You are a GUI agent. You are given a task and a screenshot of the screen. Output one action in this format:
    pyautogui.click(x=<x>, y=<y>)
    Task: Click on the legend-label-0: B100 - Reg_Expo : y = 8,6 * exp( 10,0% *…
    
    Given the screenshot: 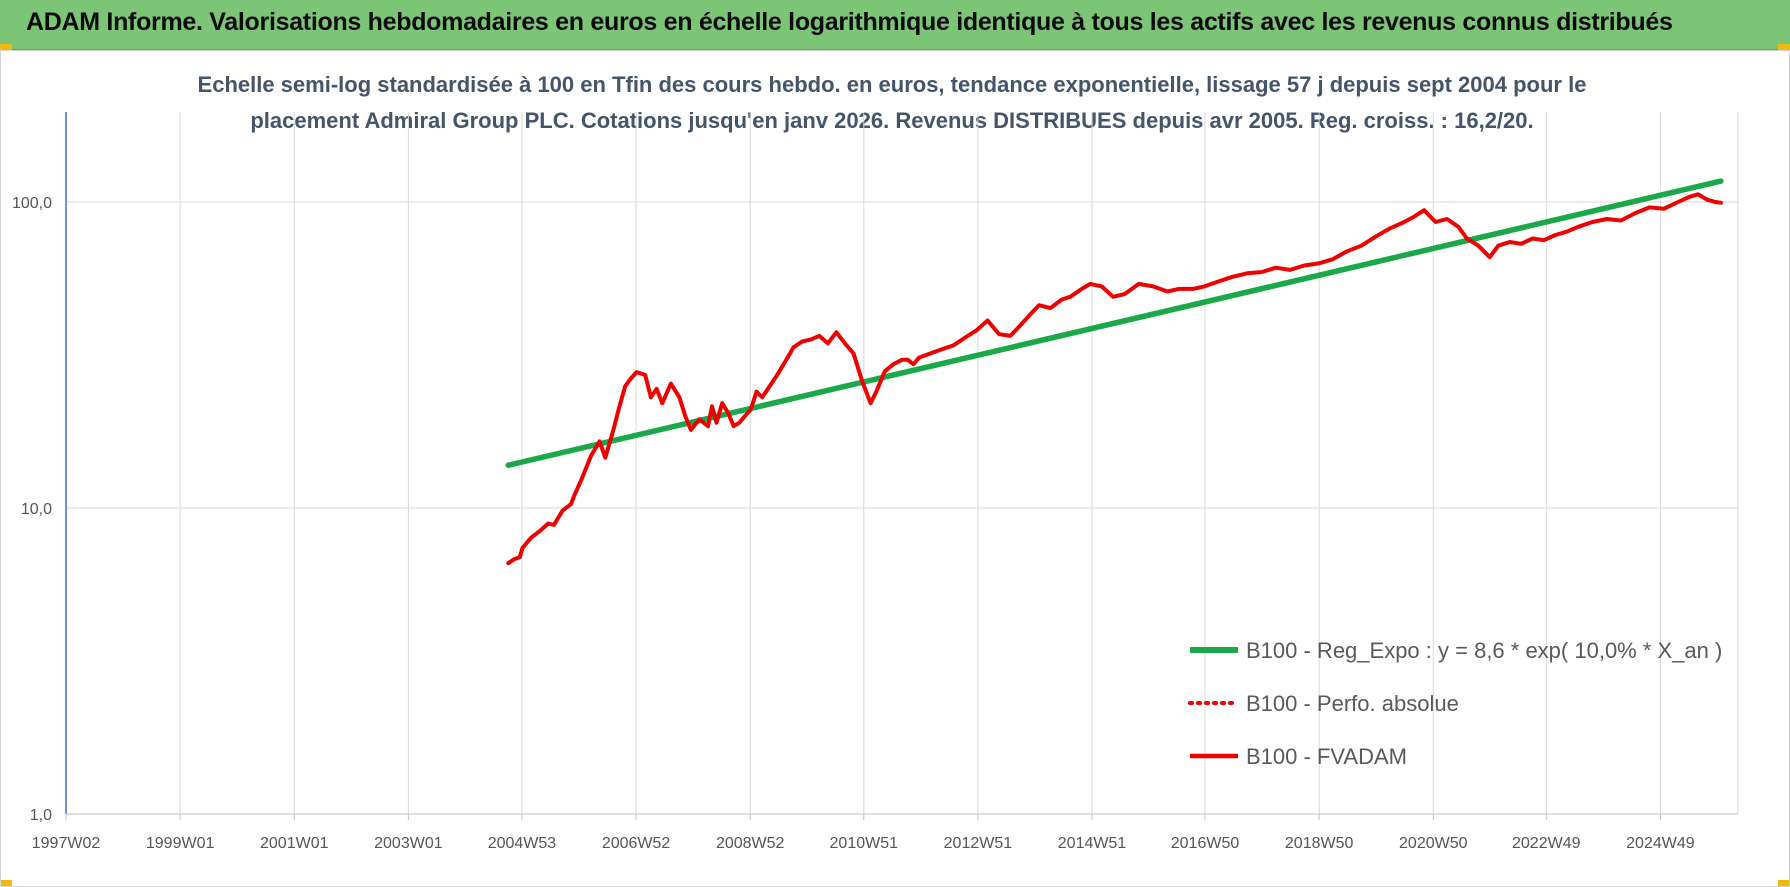 What is the action you would take?
    pyautogui.click(x=1484, y=650)
    